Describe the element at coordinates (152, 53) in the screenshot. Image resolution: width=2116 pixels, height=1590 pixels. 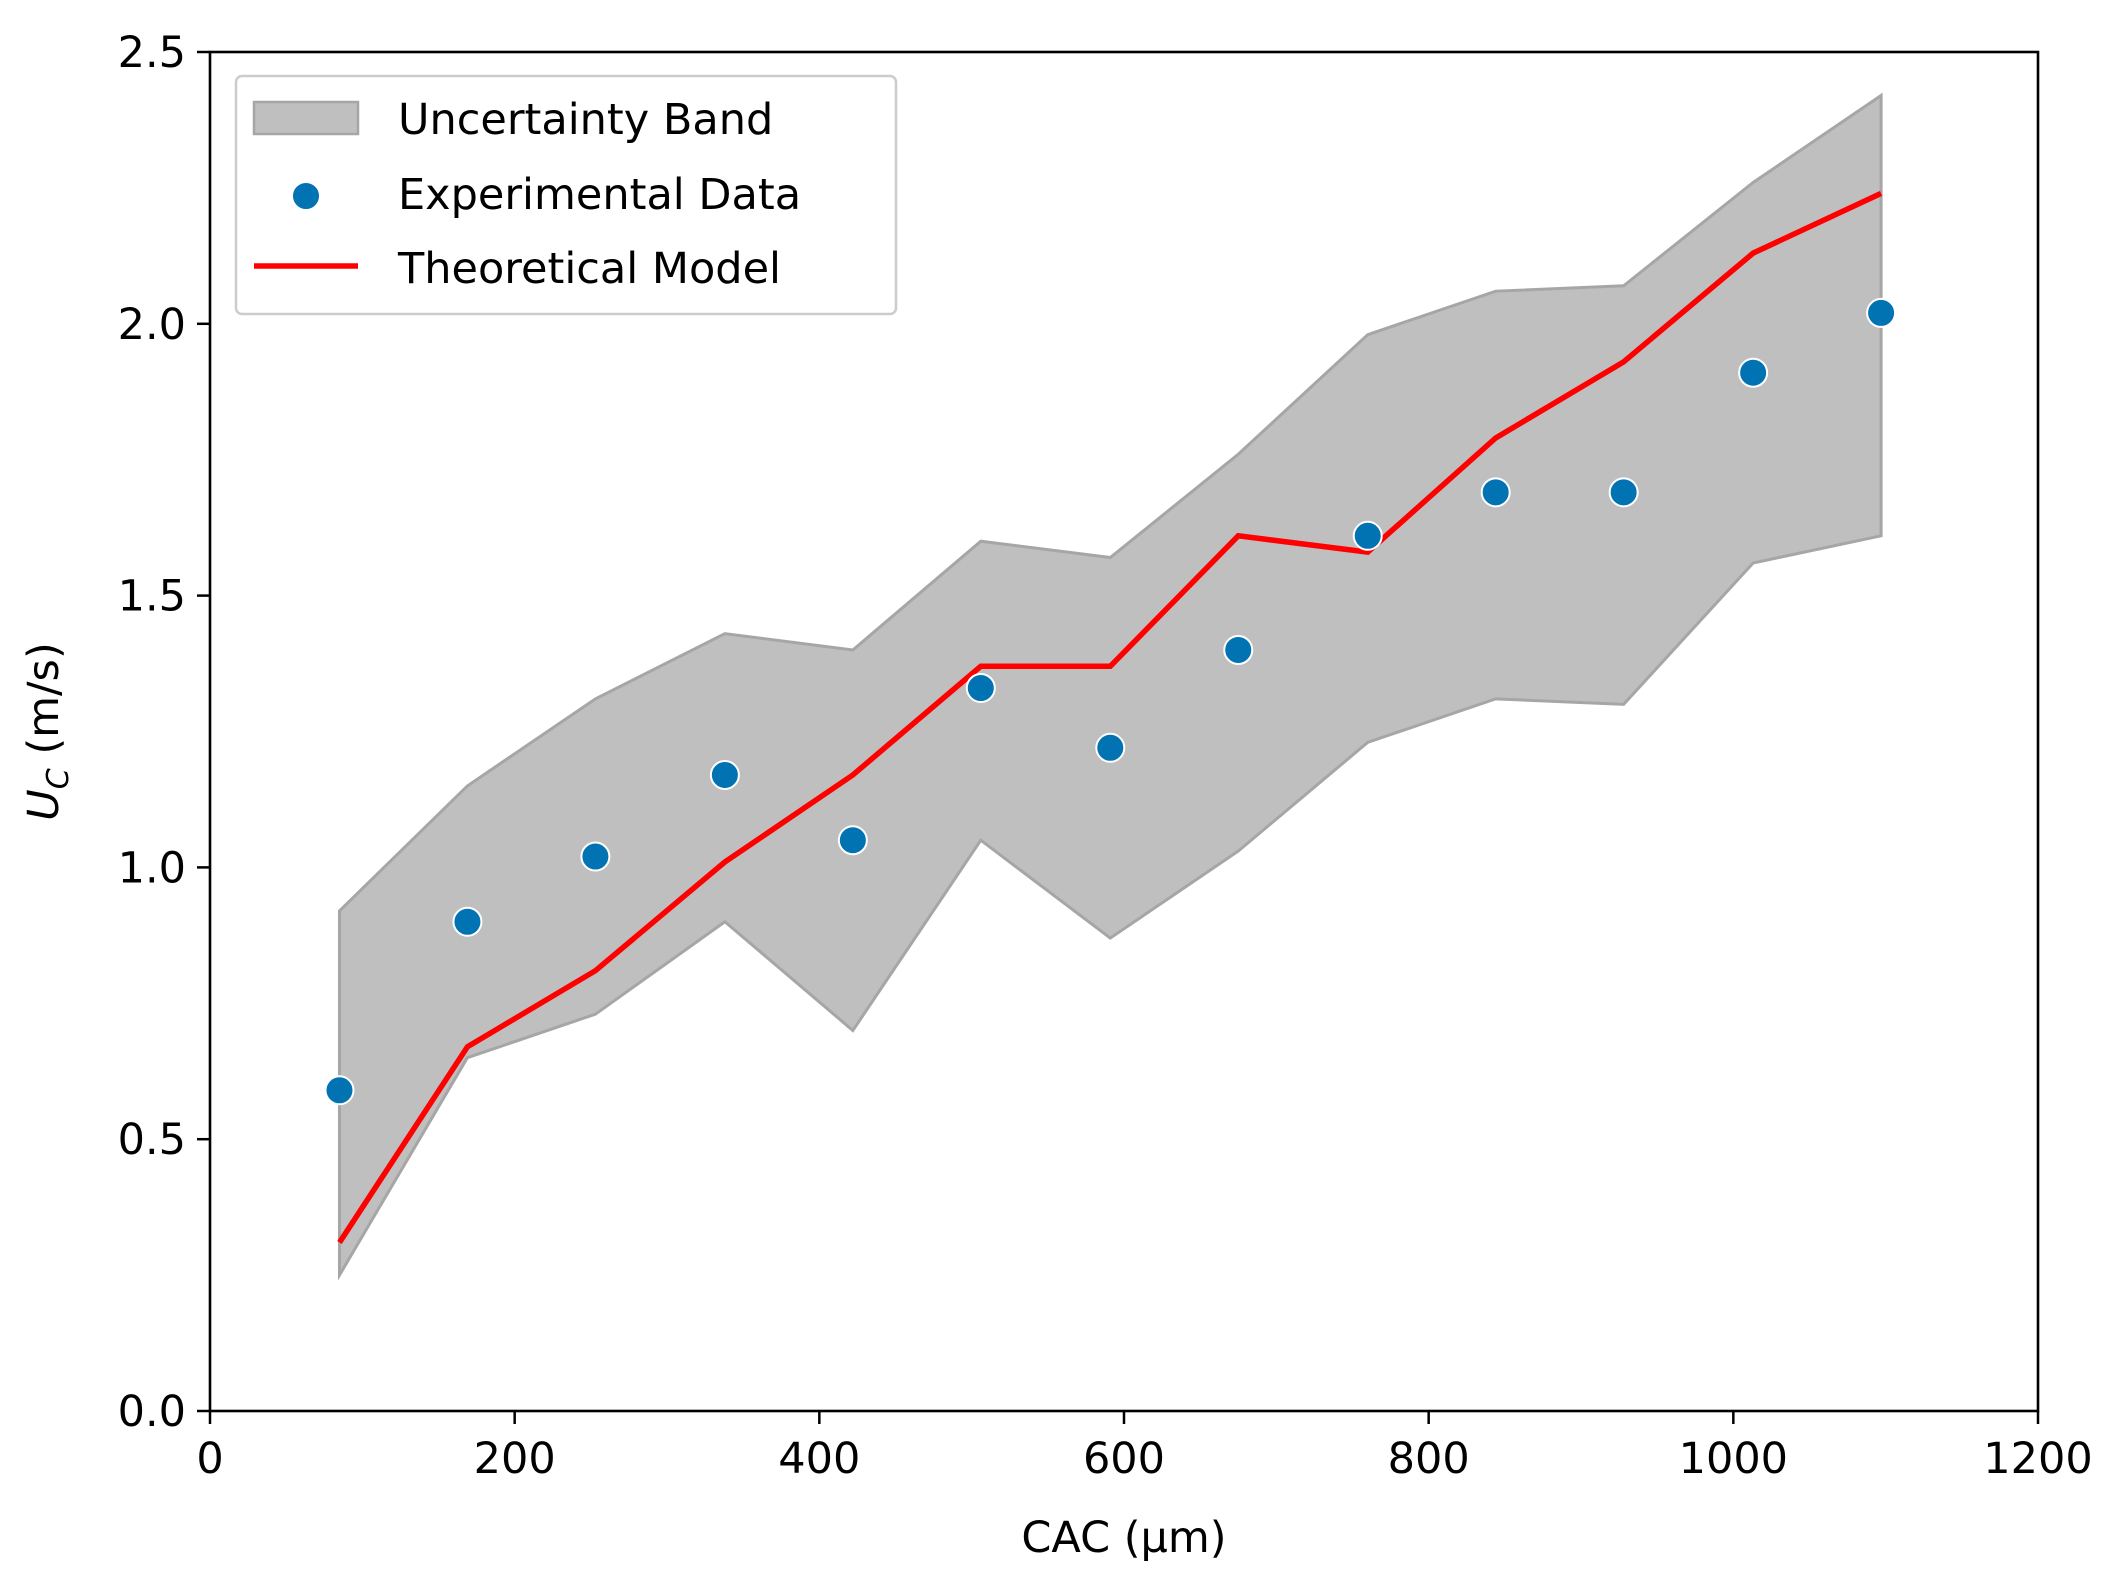
I see `y-tick-label: 2.5` at that location.